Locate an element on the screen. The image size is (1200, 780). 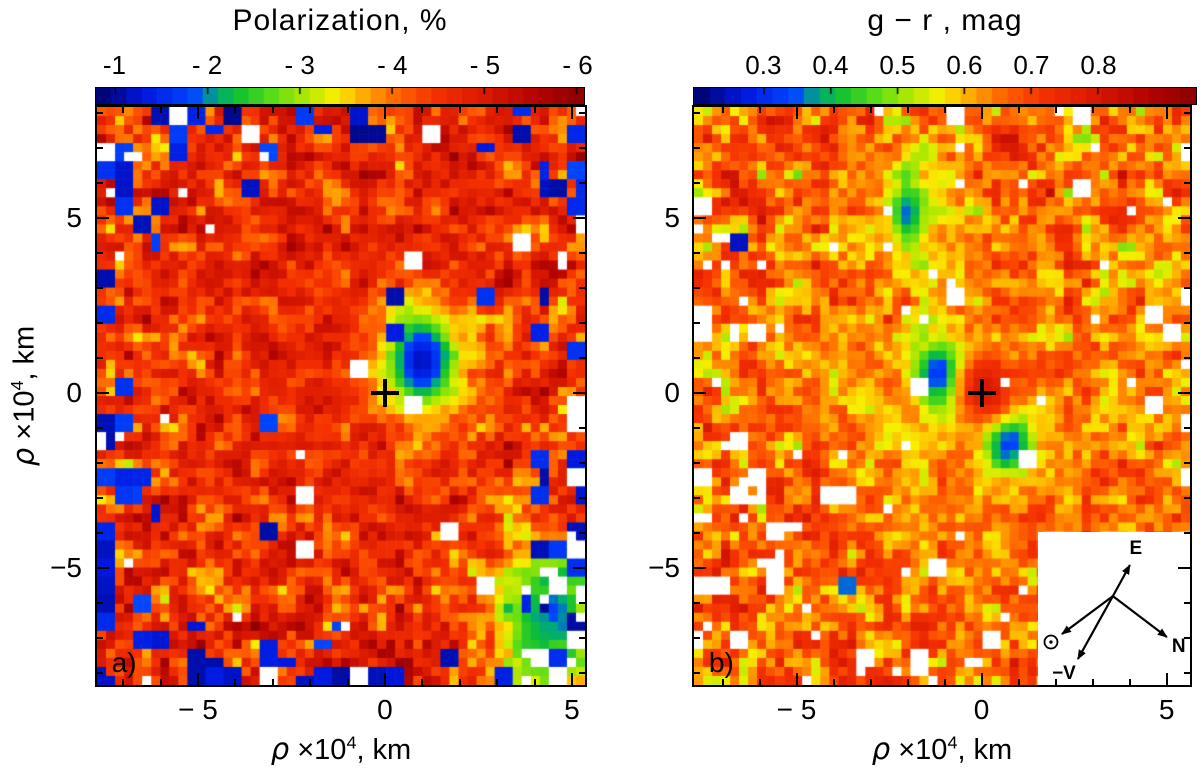
colorbar-tick-label: 0.4 is located at coordinates (830, 65).